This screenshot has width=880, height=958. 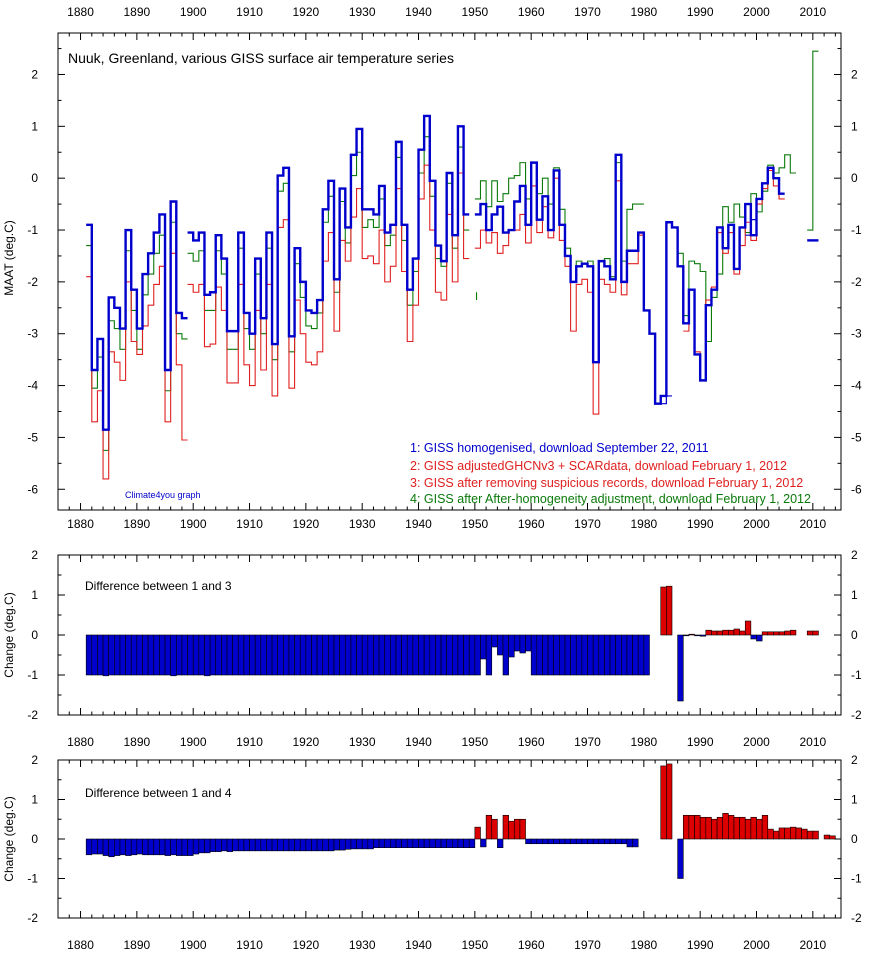 What do you see at coordinates (854, 555) in the screenshot?
I see `y-tick-label-right: 2` at bounding box center [854, 555].